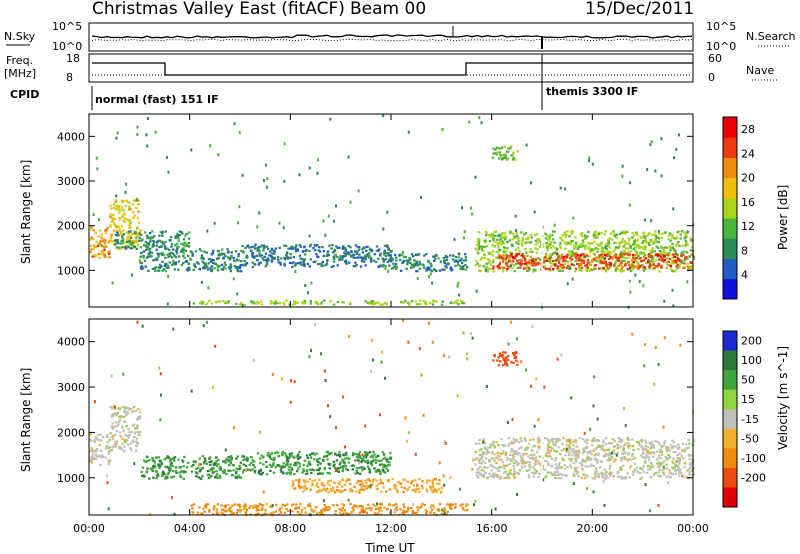  What do you see at coordinates (721, 26) in the screenshot?
I see `noise-right-tick-top: 10^5` at bounding box center [721, 26].